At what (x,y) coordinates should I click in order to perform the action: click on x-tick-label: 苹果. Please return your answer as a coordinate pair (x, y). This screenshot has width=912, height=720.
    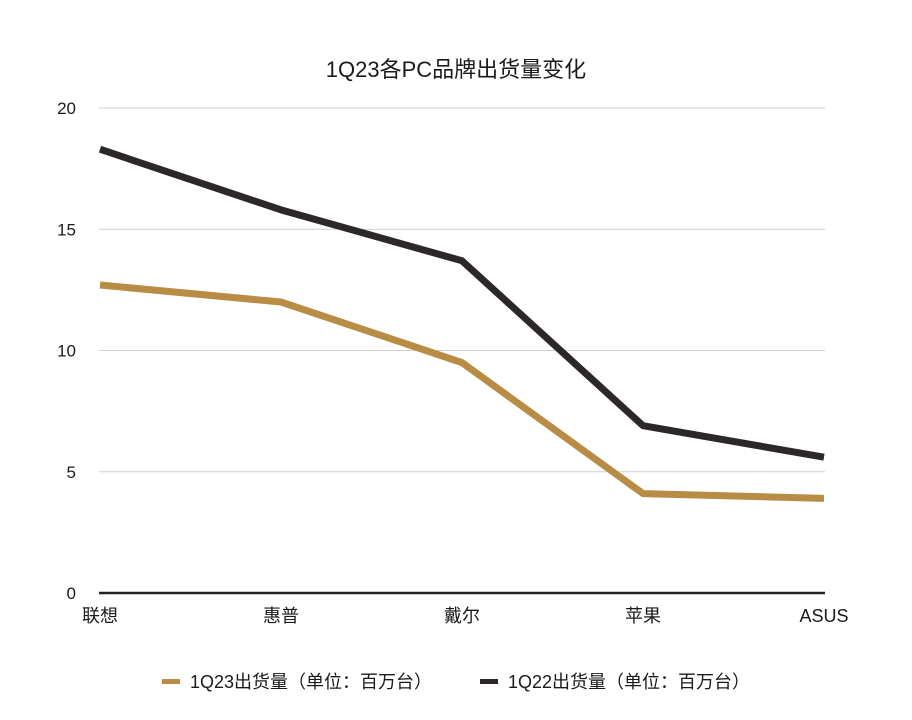
    Looking at the image, I should click on (643, 616).